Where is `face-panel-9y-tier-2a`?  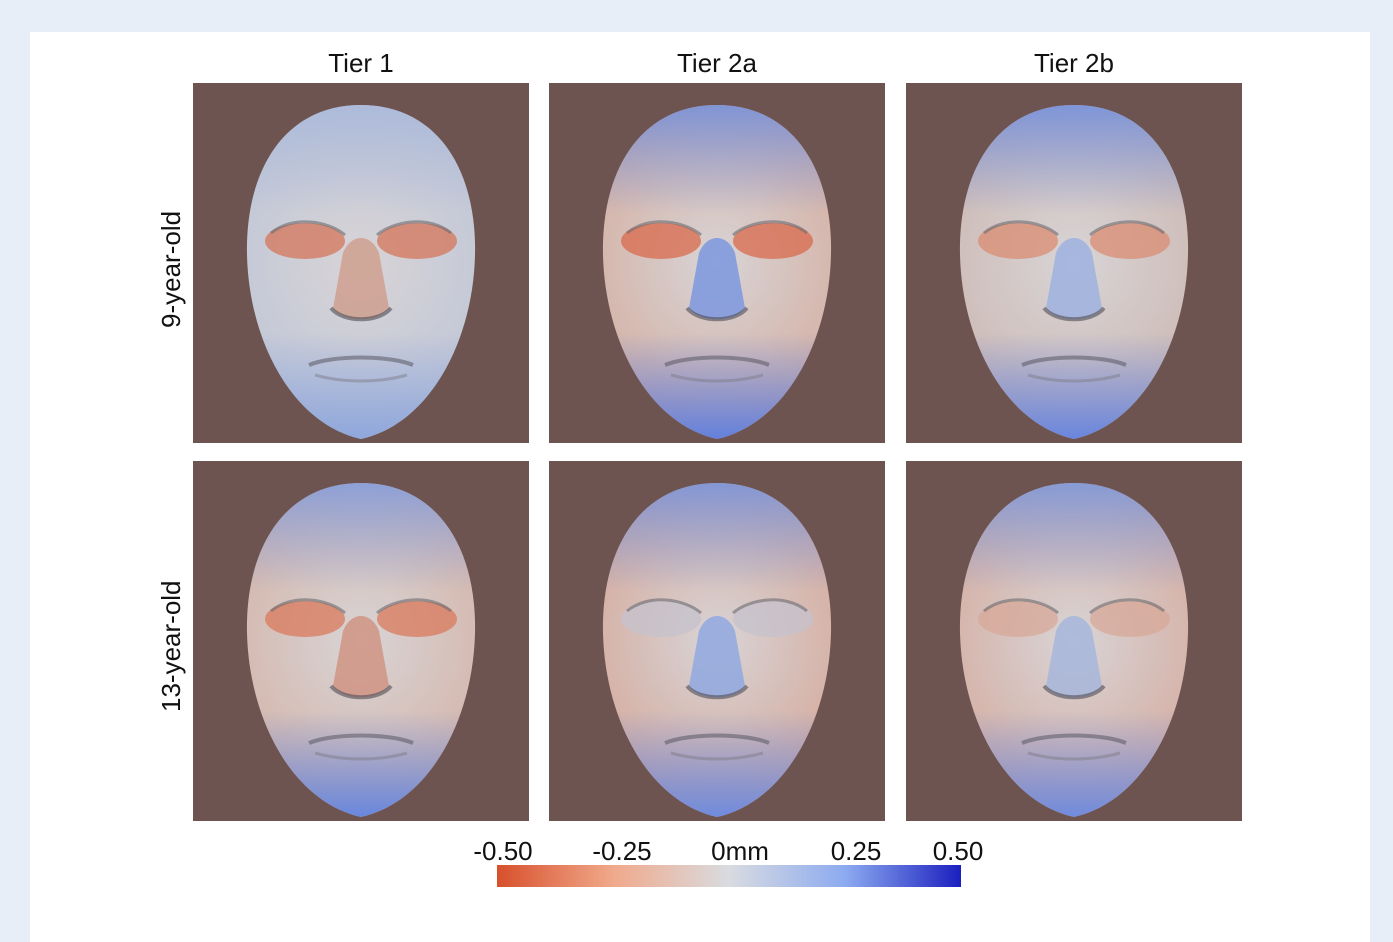 face-panel-9y-tier-2a is located at coordinates (717, 263).